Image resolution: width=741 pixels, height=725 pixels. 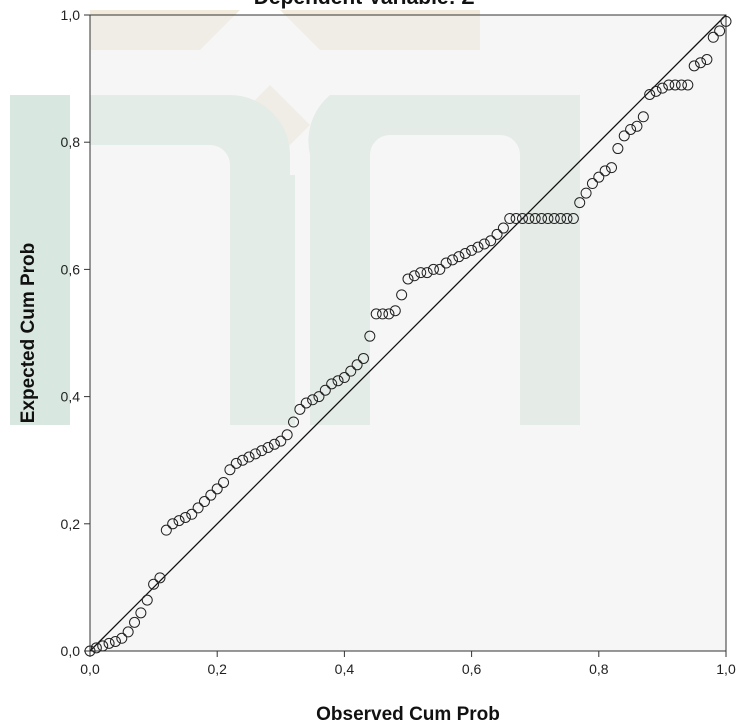 I want to click on y-tick-1: 0,2, so click(x=75, y=524).